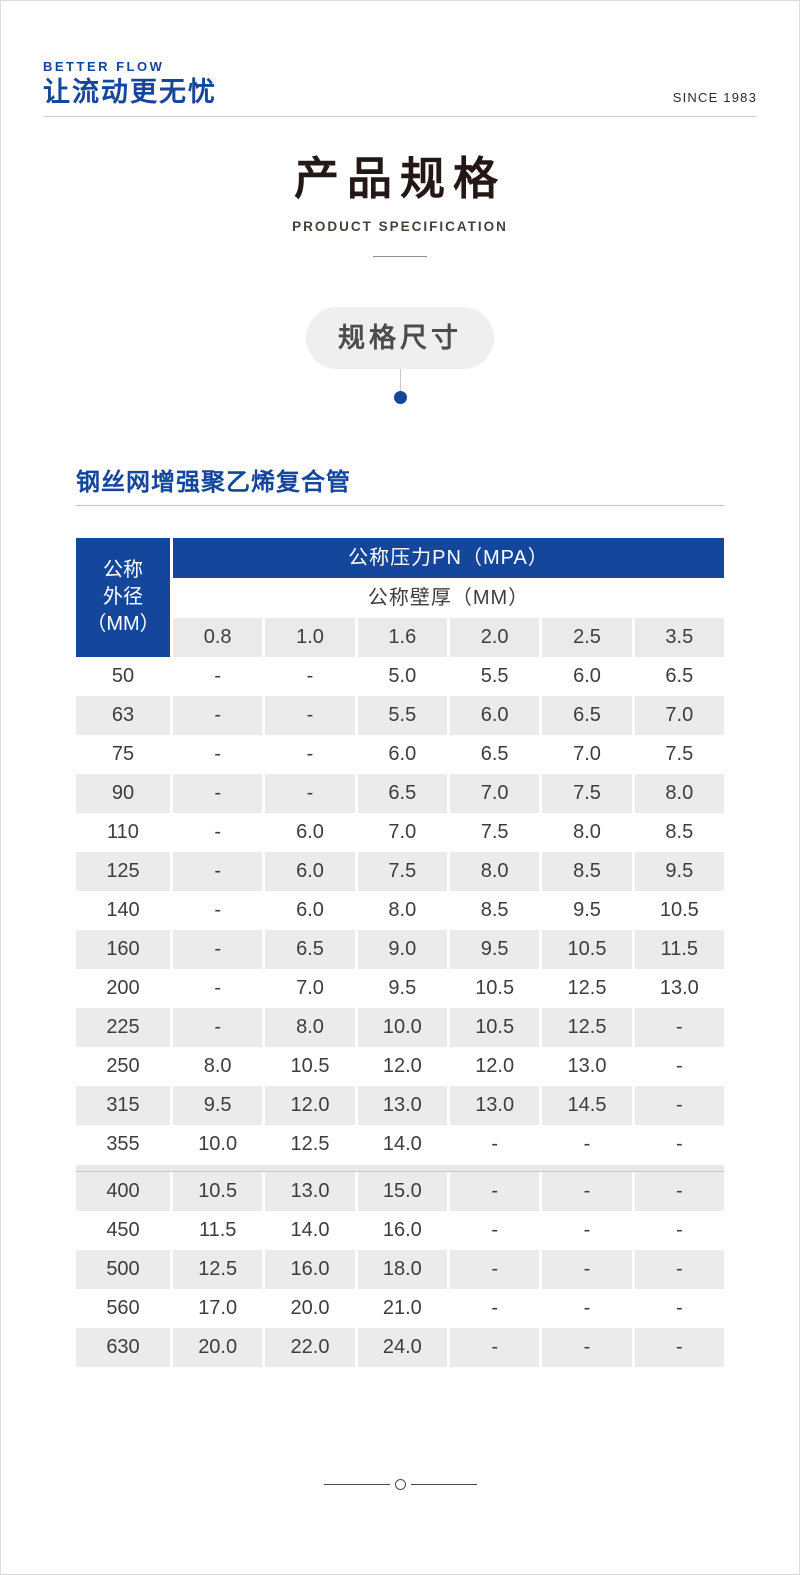 This screenshot has width=800, height=1575. Describe the element at coordinates (448, 637) in the screenshot. I see `pressure-columns-row: 0.8 1.0 1.6 2.0 2.5 3.5` at that location.